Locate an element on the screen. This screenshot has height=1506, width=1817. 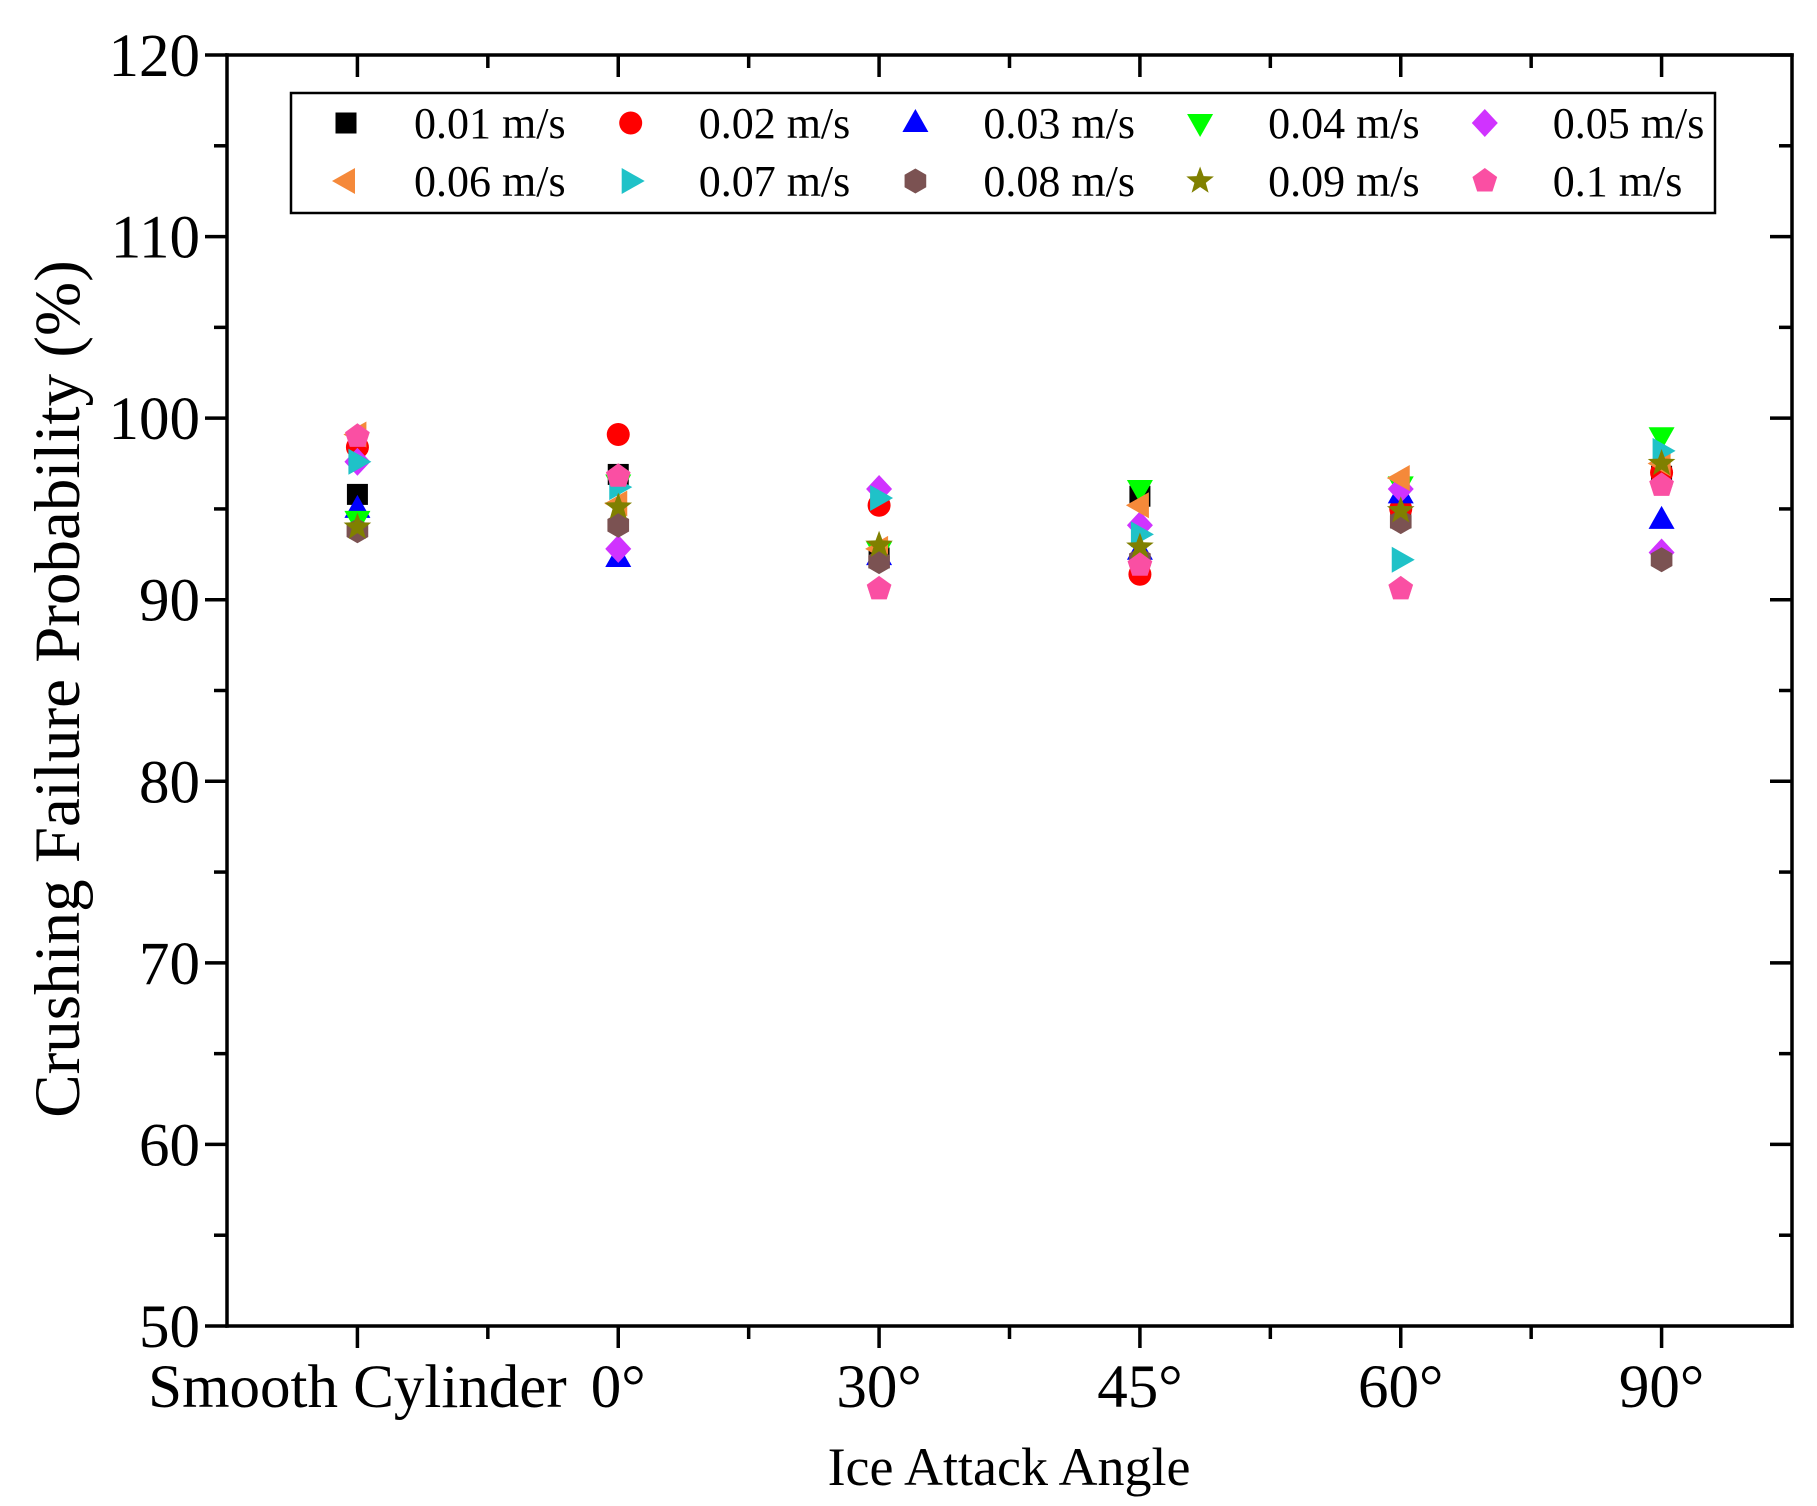
legend-label: 0.04 m/s is located at coordinates (1344, 123).